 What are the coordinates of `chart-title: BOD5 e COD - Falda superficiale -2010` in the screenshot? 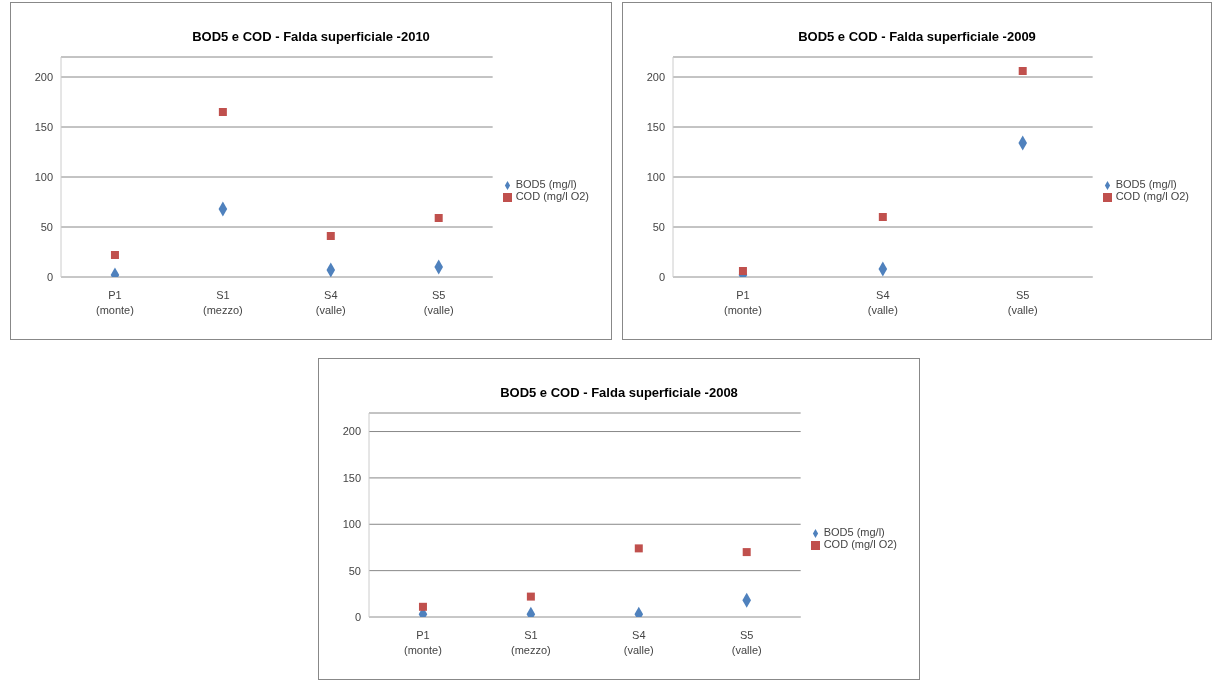 It's located at (311, 37).